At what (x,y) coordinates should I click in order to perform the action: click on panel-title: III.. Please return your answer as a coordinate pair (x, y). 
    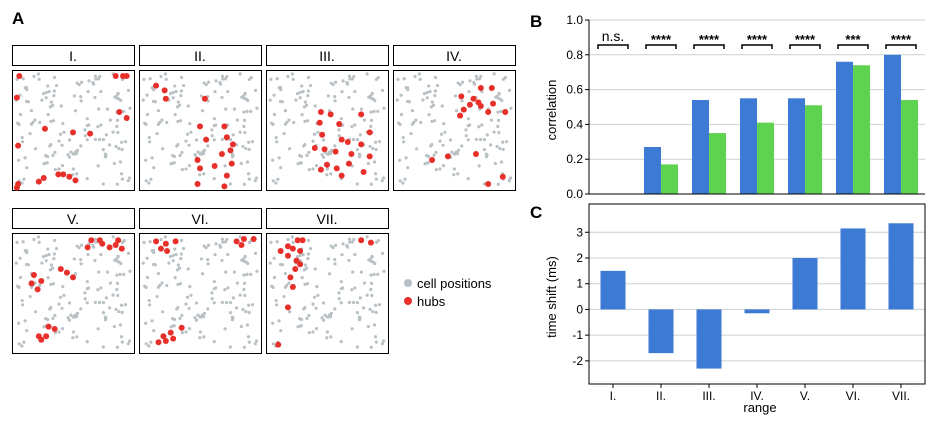
    Looking at the image, I should click on (327, 56).